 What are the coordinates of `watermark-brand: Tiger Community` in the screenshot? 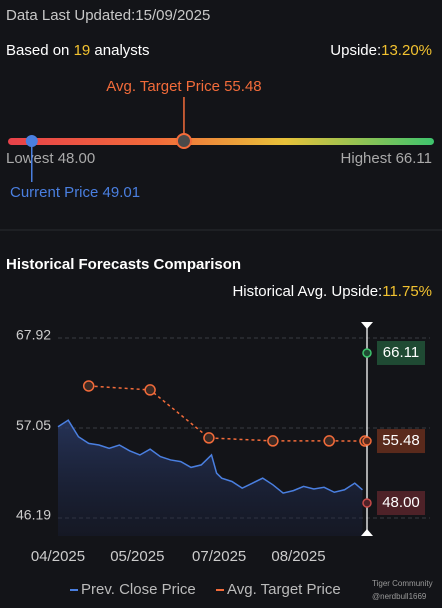 It's located at (402, 583).